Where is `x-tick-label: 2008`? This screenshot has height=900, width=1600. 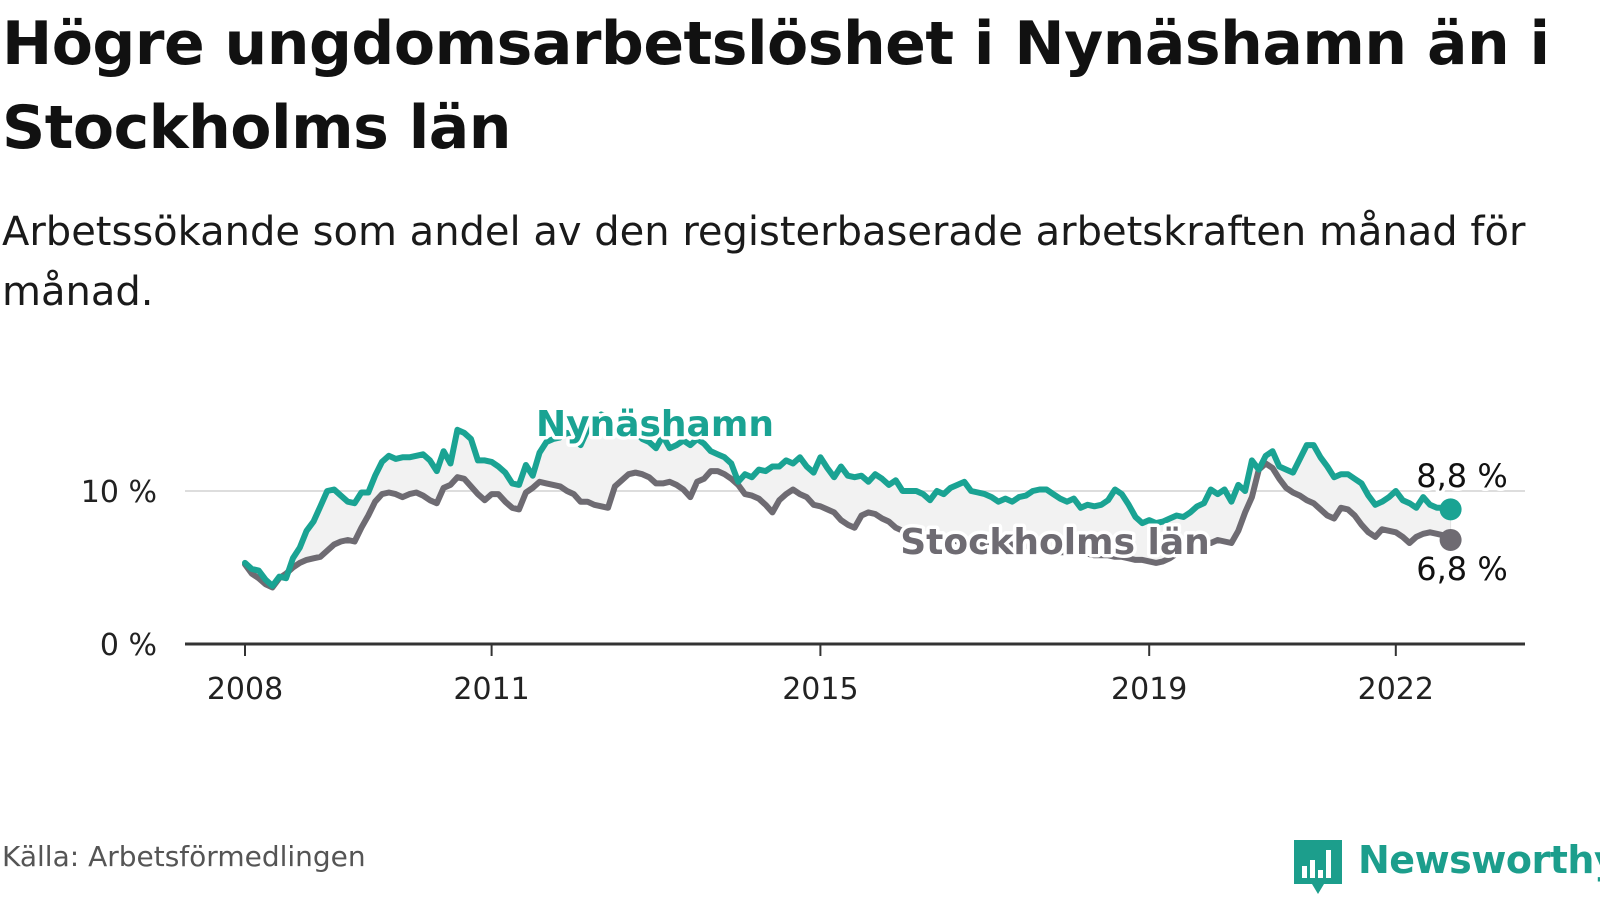 x-tick-label: 2008 is located at coordinates (245, 689).